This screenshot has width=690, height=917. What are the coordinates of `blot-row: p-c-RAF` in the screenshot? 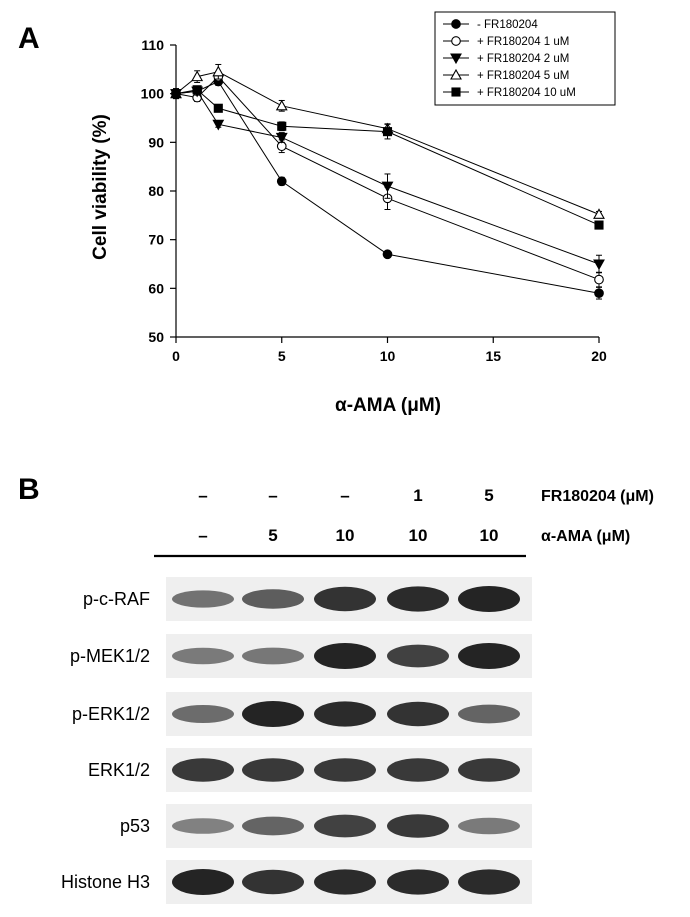 It's located at (307, 599).